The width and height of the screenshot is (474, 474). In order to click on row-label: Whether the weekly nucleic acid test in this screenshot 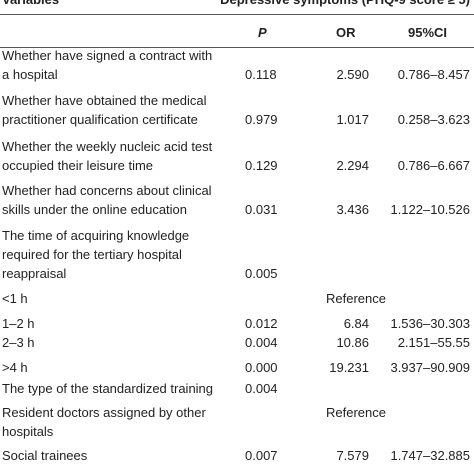, I will do `click(107, 146)`.